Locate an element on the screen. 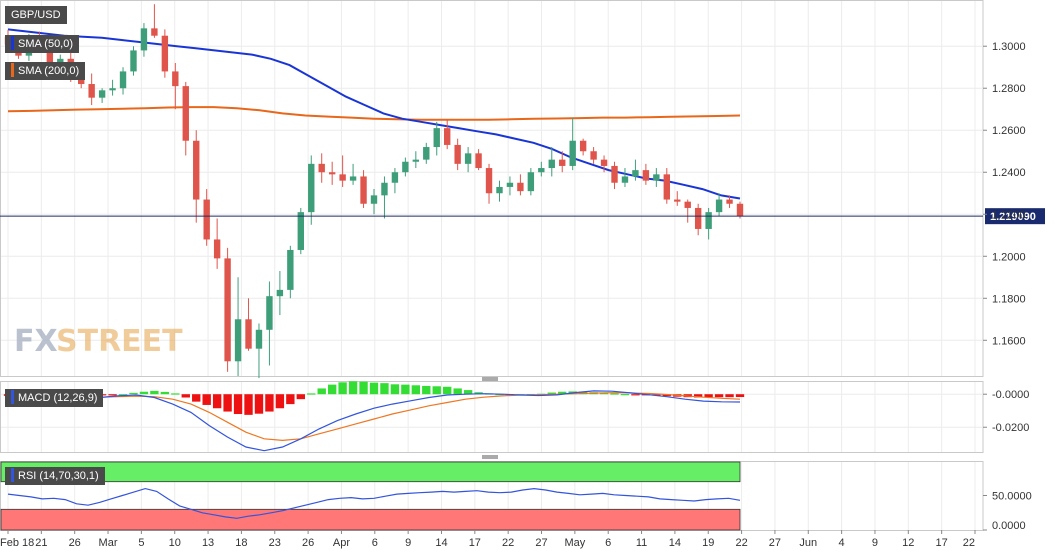 The image size is (1060, 555). x-tick-label: 5 is located at coordinates (141, 543).